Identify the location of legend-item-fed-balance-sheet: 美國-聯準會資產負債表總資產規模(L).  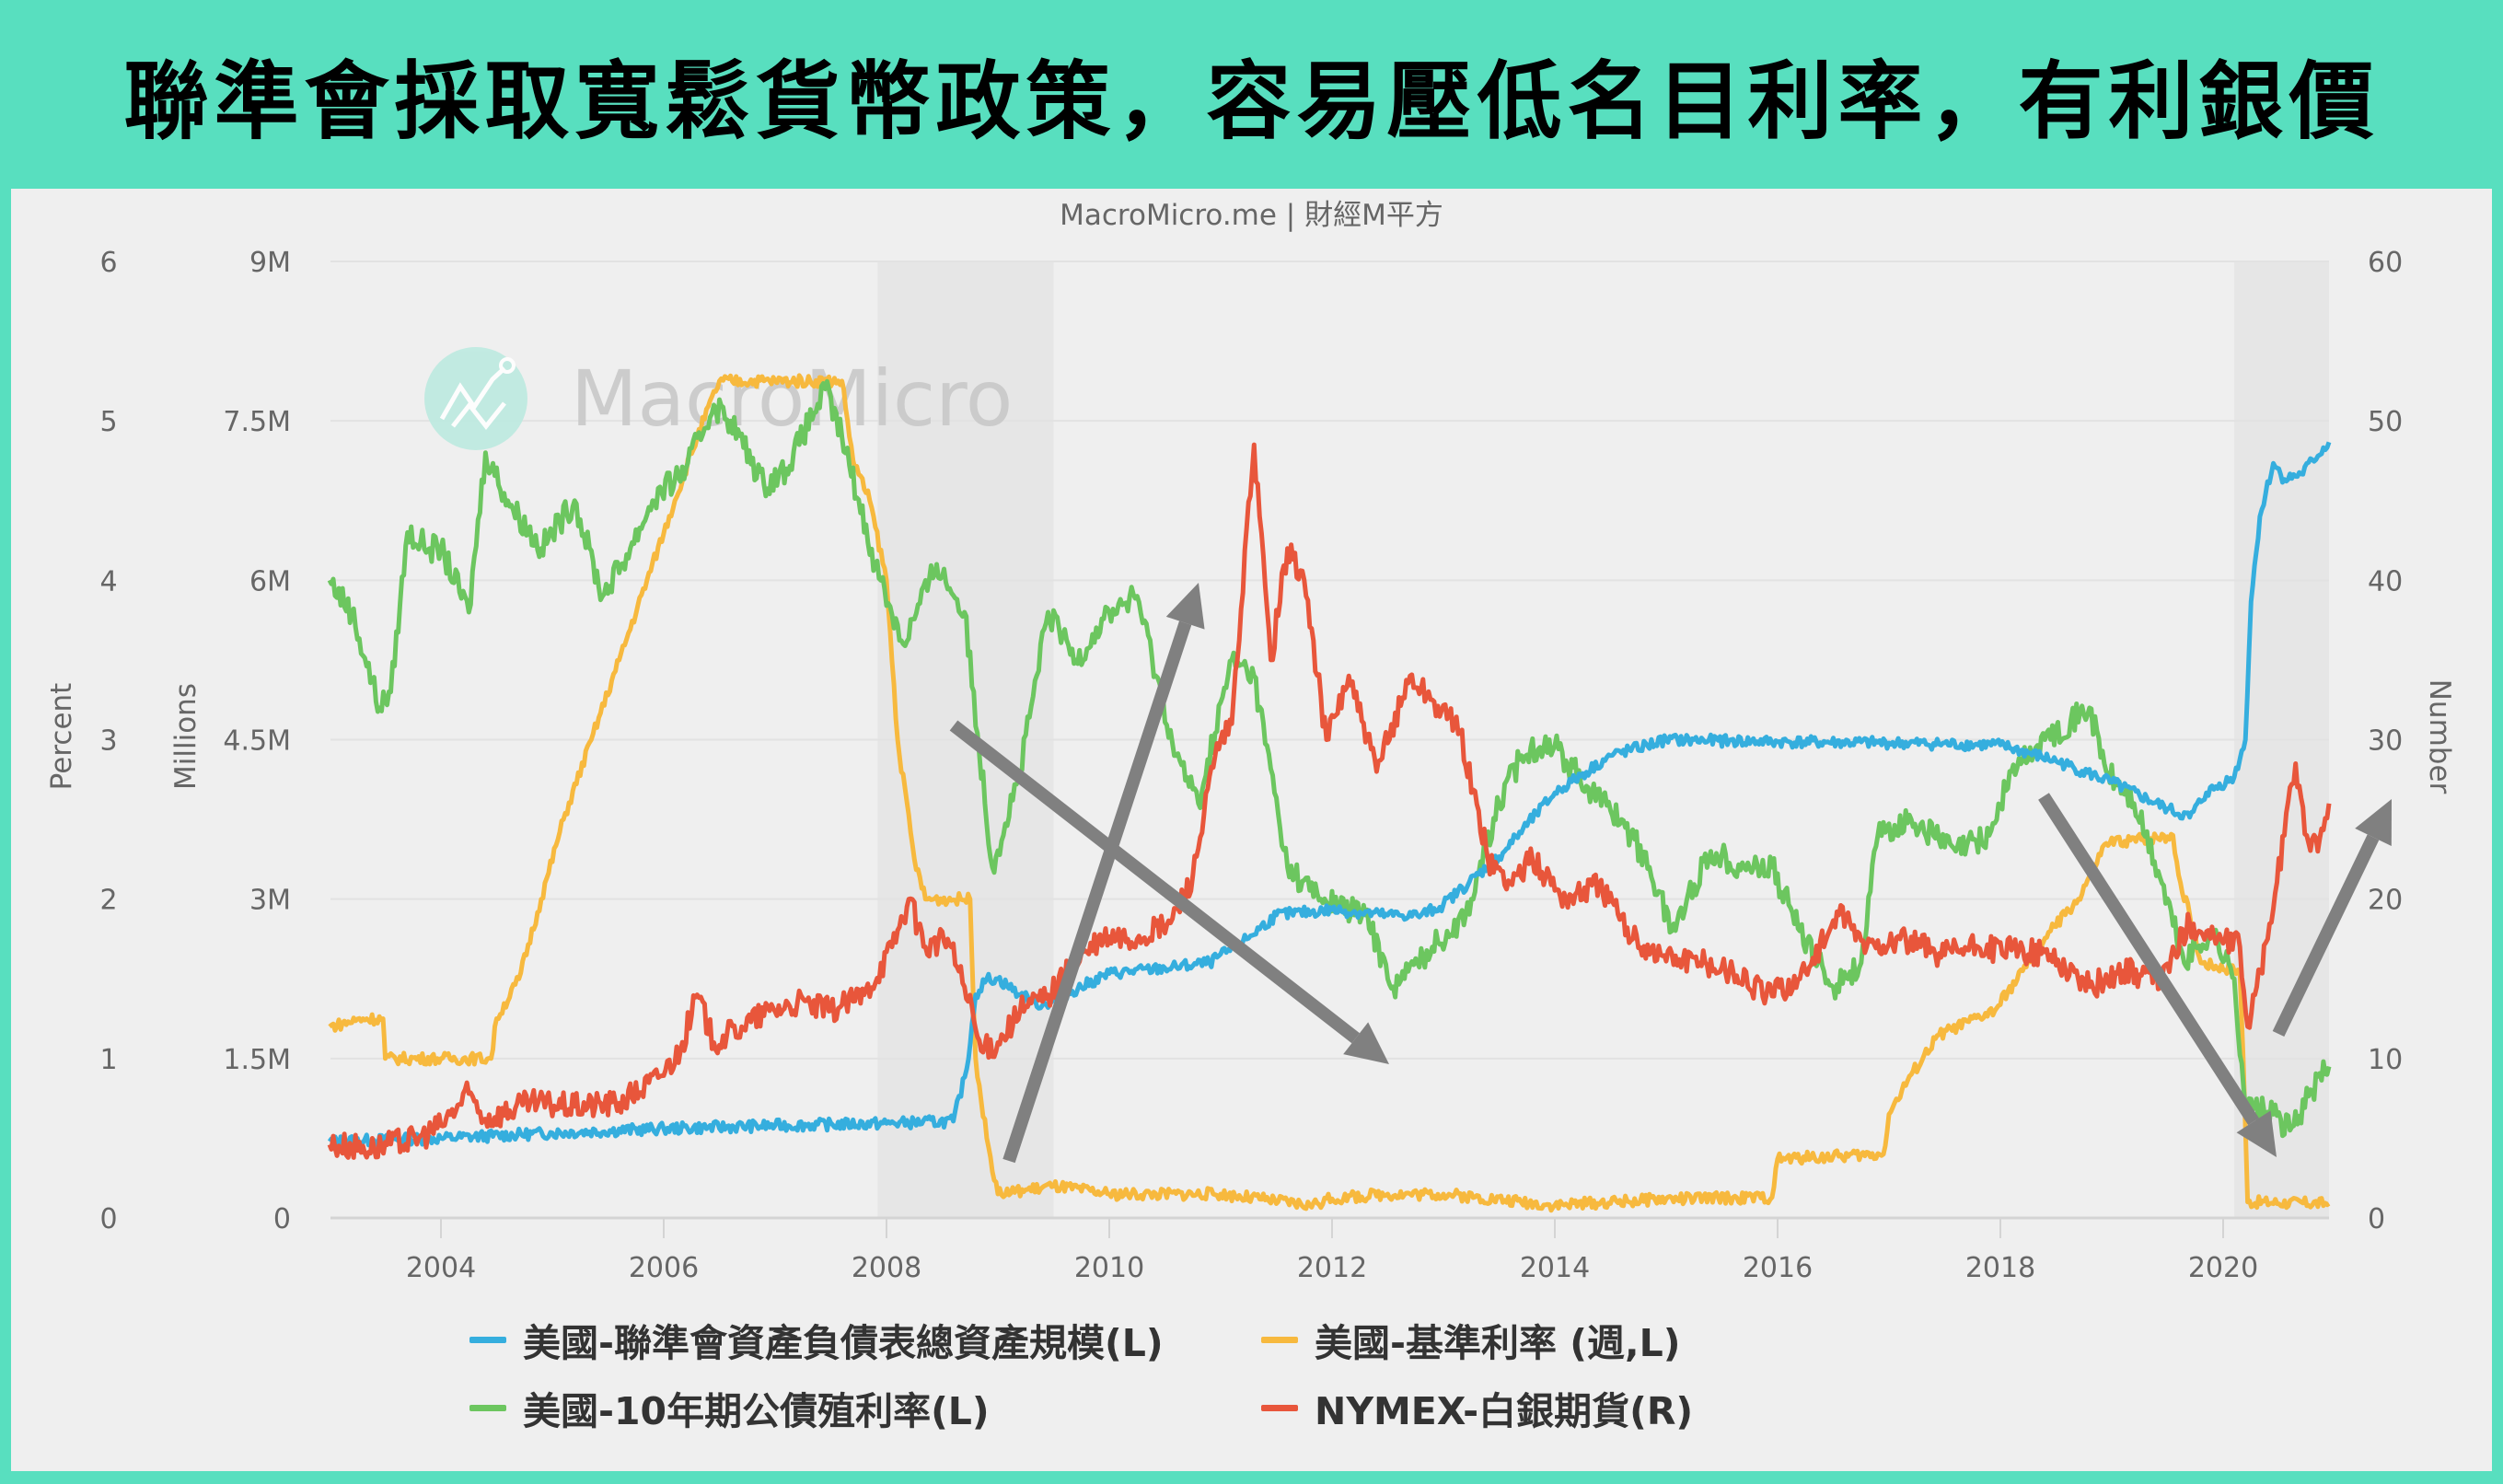
(865, 1339).